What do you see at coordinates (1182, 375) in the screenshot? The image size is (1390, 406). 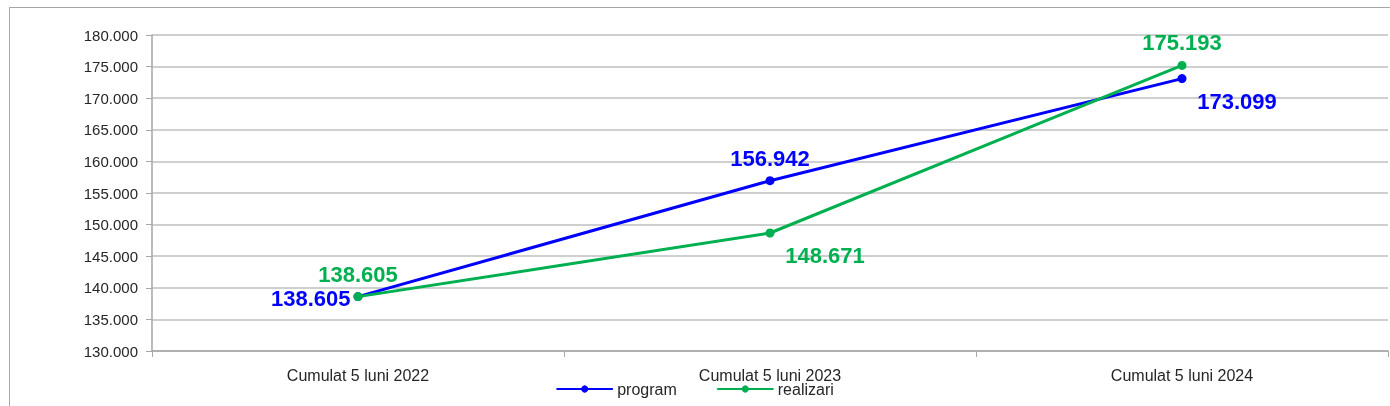 I see `x-tick-label: Cumulat 5 luni 2024` at bounding box center [1182, 375].